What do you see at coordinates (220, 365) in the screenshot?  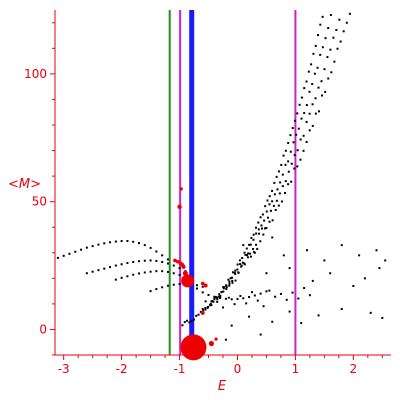 I see `x-ticks: -3 -2 -1 0 1 2` at bounding box center [220, 365].